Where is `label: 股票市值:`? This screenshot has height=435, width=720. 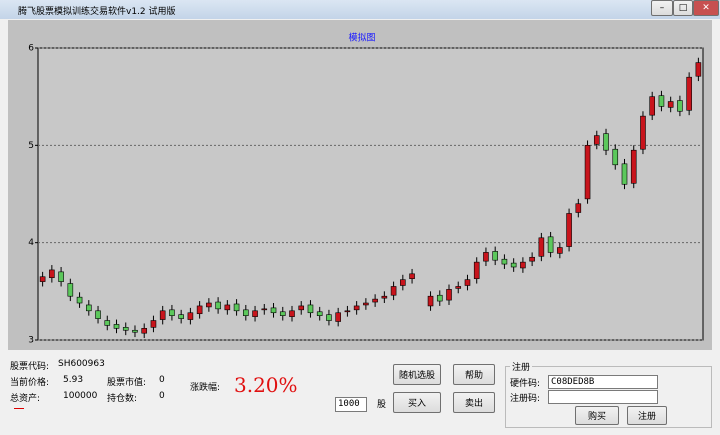 label: 股票市值: is located at coordinates (127, 383).